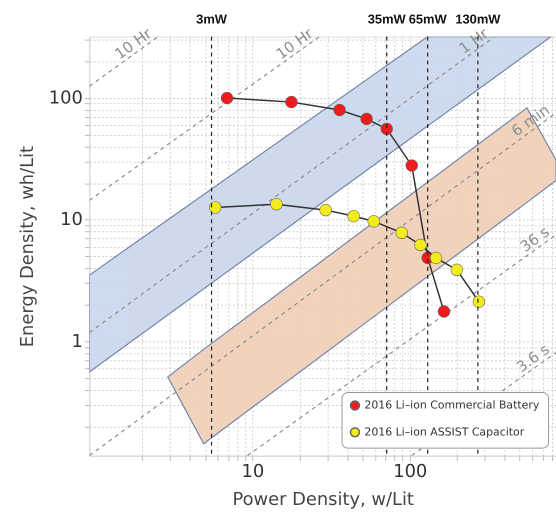 The width and height of the screenshot is (556, 523). What do you see at coordinates (71, 219) in the screenshot?
I see `y-tick-label: 10` at bounding box center [71, 219].